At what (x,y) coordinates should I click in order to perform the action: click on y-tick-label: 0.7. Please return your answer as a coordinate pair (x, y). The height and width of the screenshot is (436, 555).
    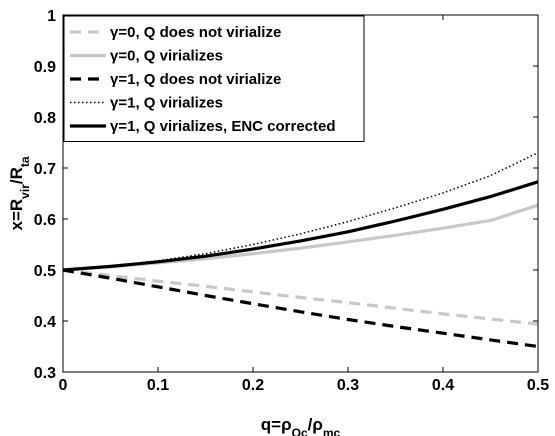
    Looking at the image, I should click on (45, 169).